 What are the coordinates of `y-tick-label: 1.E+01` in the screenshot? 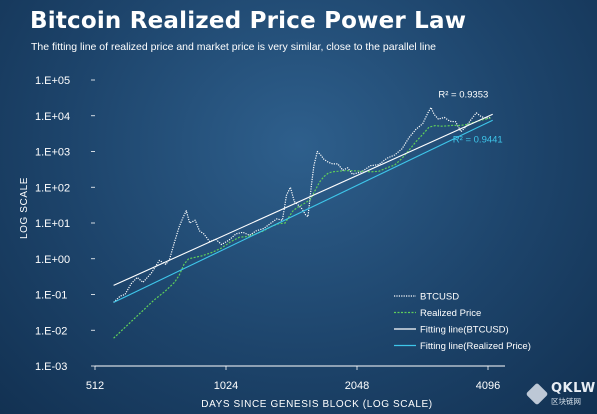 It's located at (52, 224).